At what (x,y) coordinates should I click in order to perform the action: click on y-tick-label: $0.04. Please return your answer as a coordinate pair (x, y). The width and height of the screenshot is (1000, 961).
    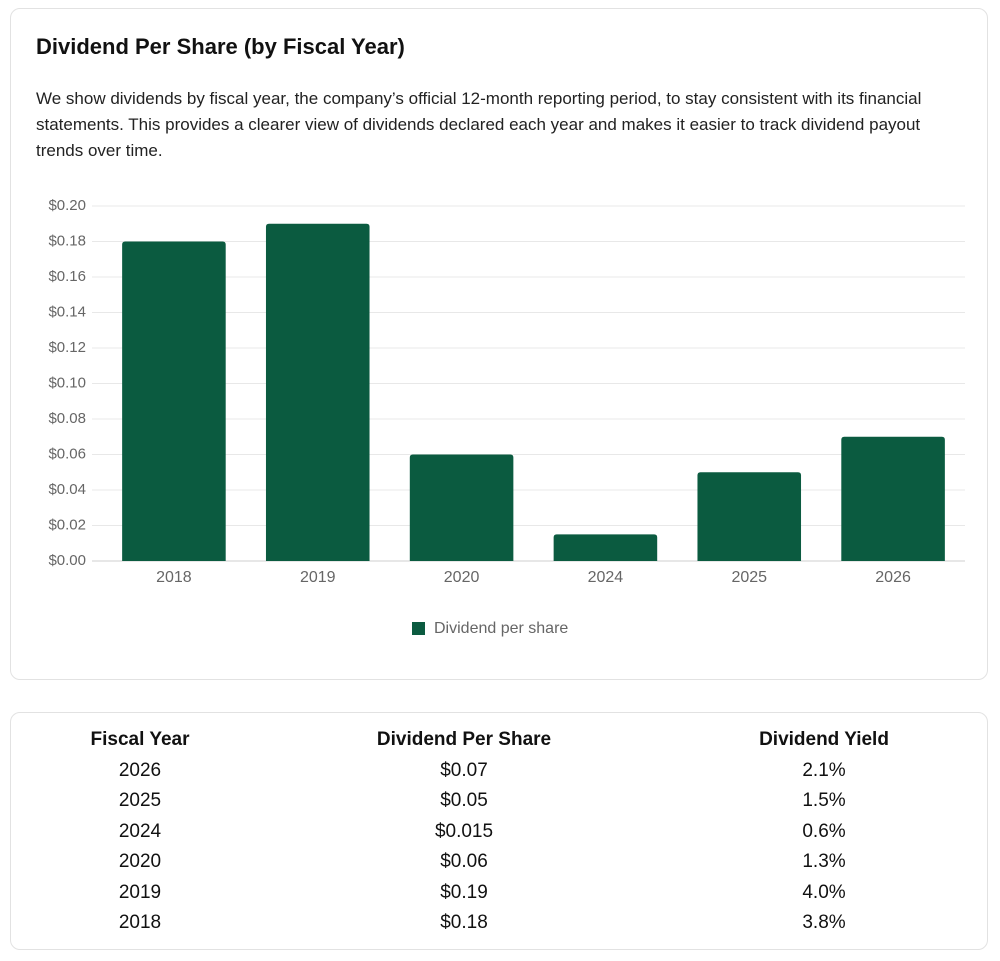
    Looking at the image, I should click on (67, 489).